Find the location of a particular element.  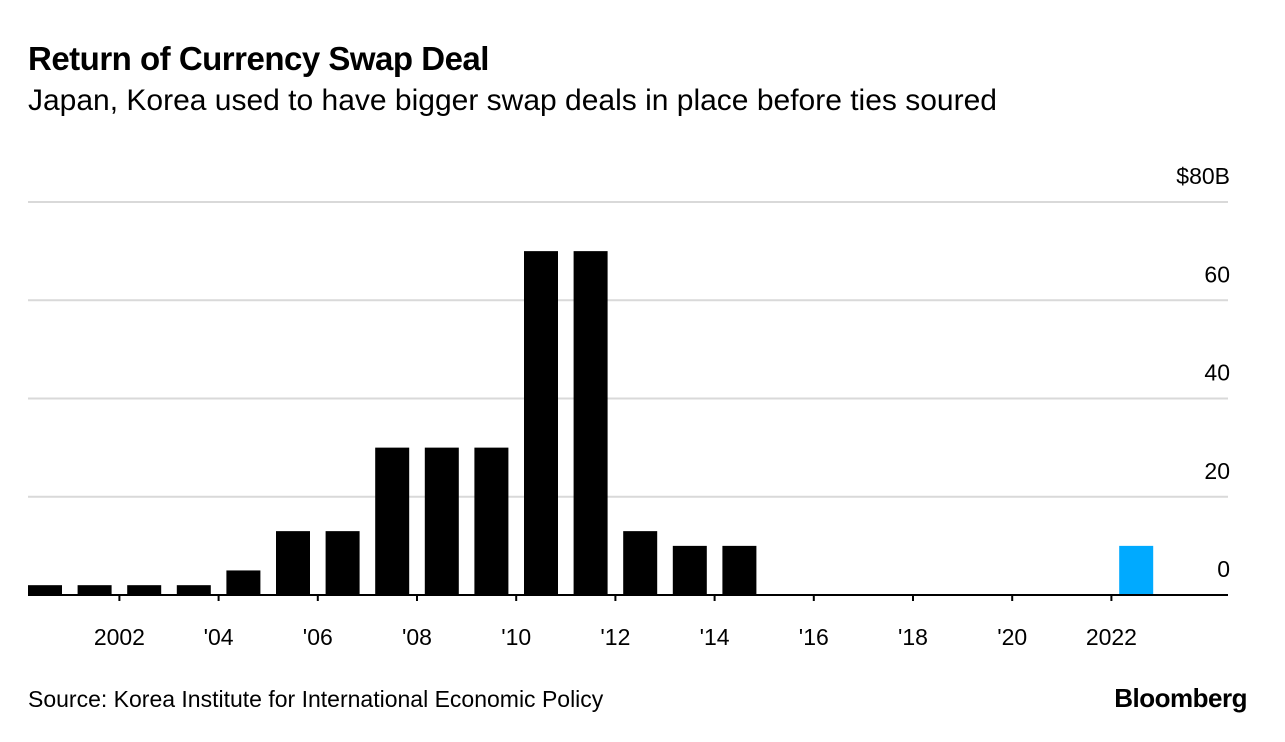

x-tick-label: '20 is located at coordinates (1012, 637).